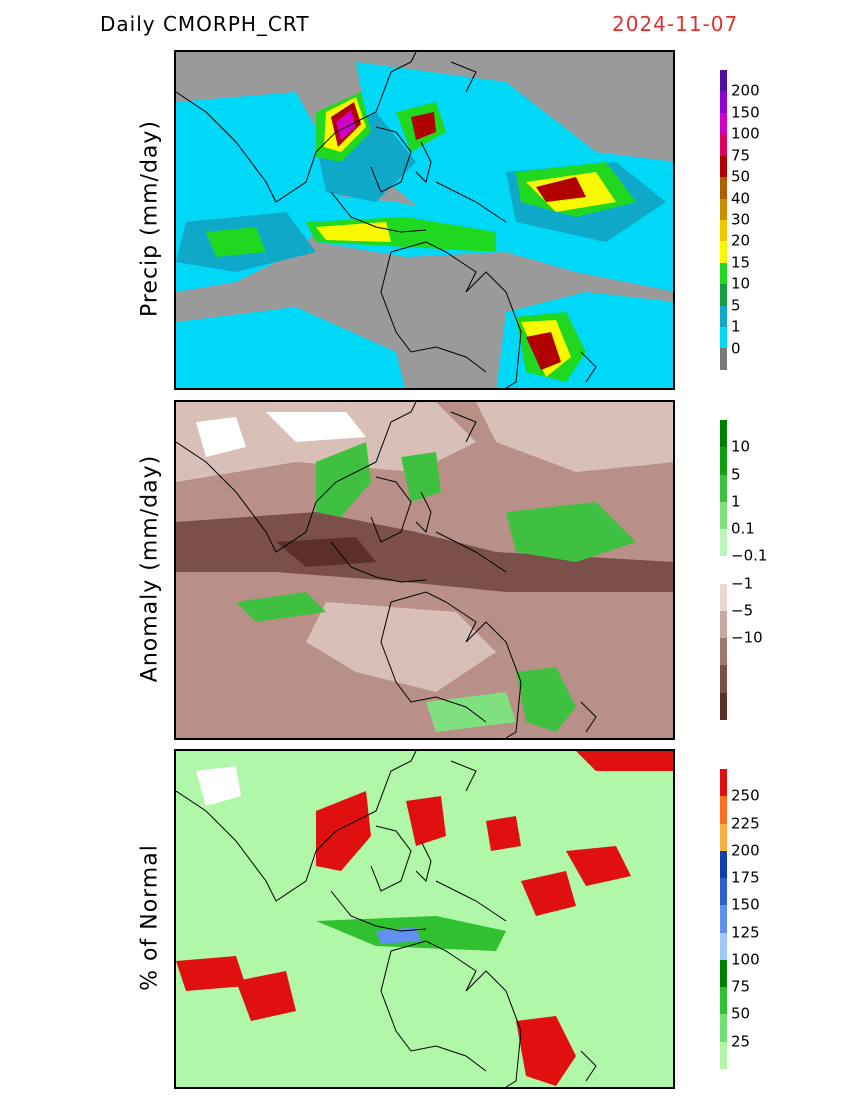 The width and height of the screenshot is (850, 1100). I want to click on colorbar-label: 125, so click(745, 932).